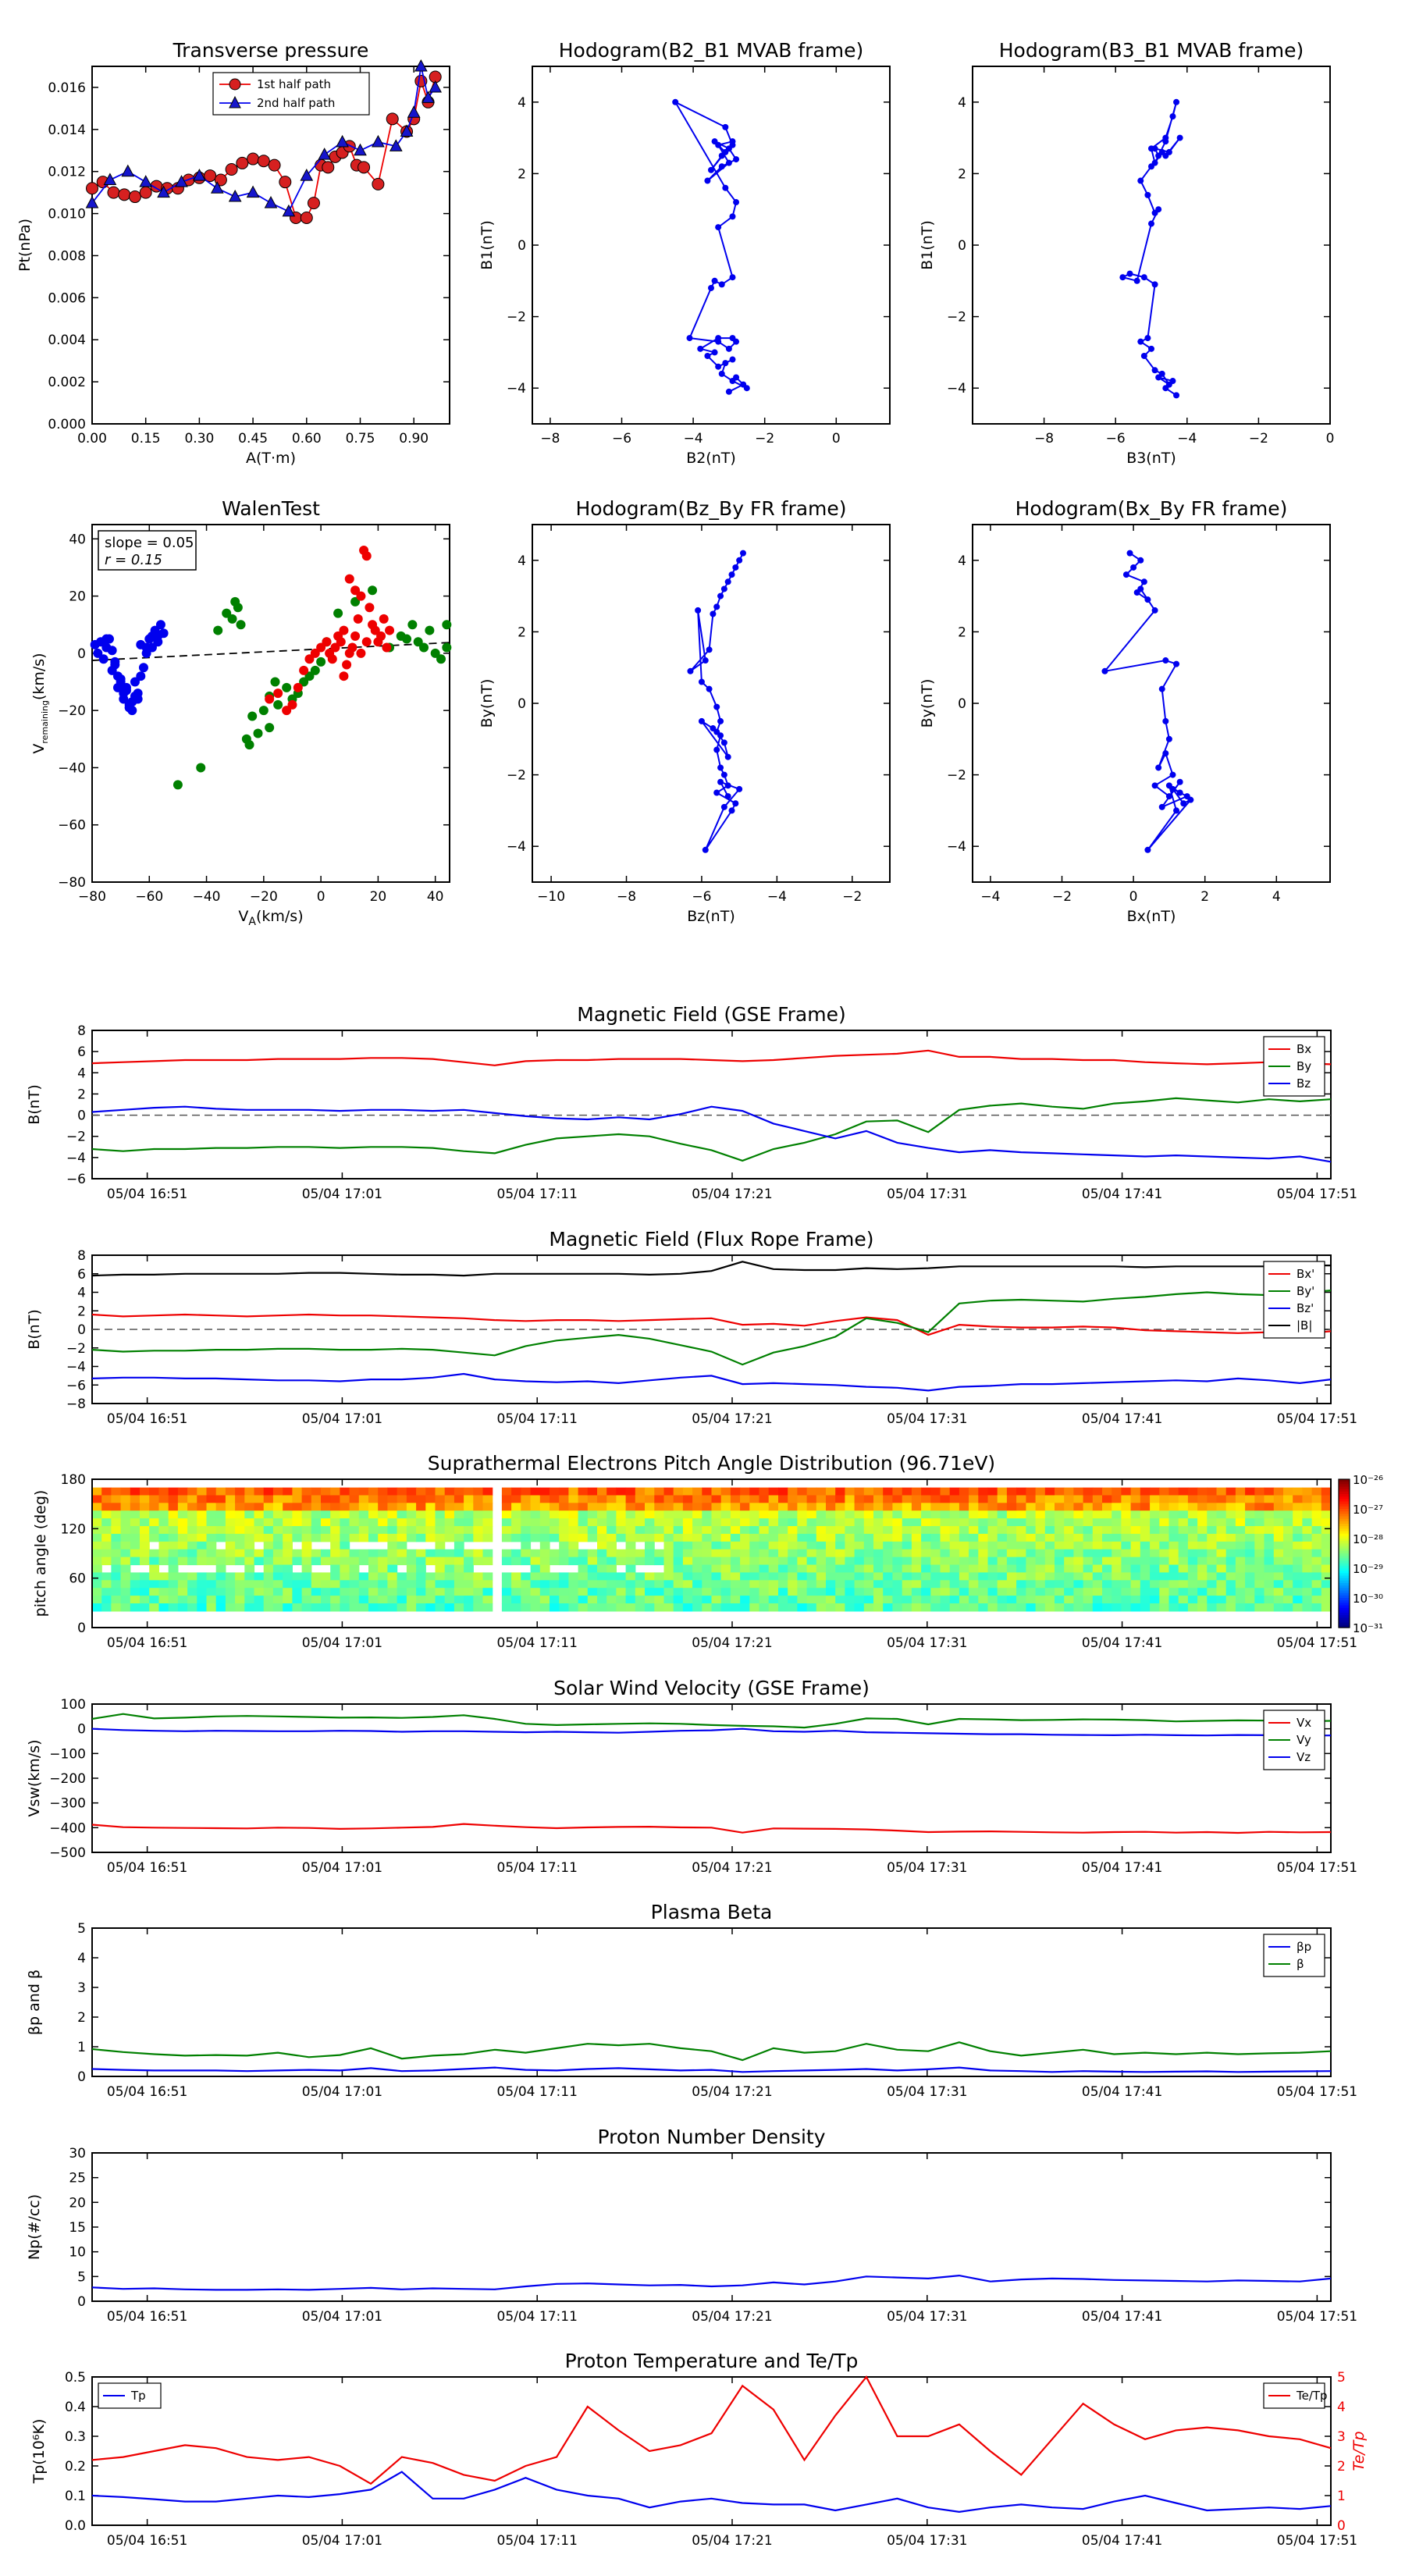 The image size is (1405, 2576). Describe the element at coordinates (1345, 1510) in the screenshot. I see `colorbar-segment` at that location.